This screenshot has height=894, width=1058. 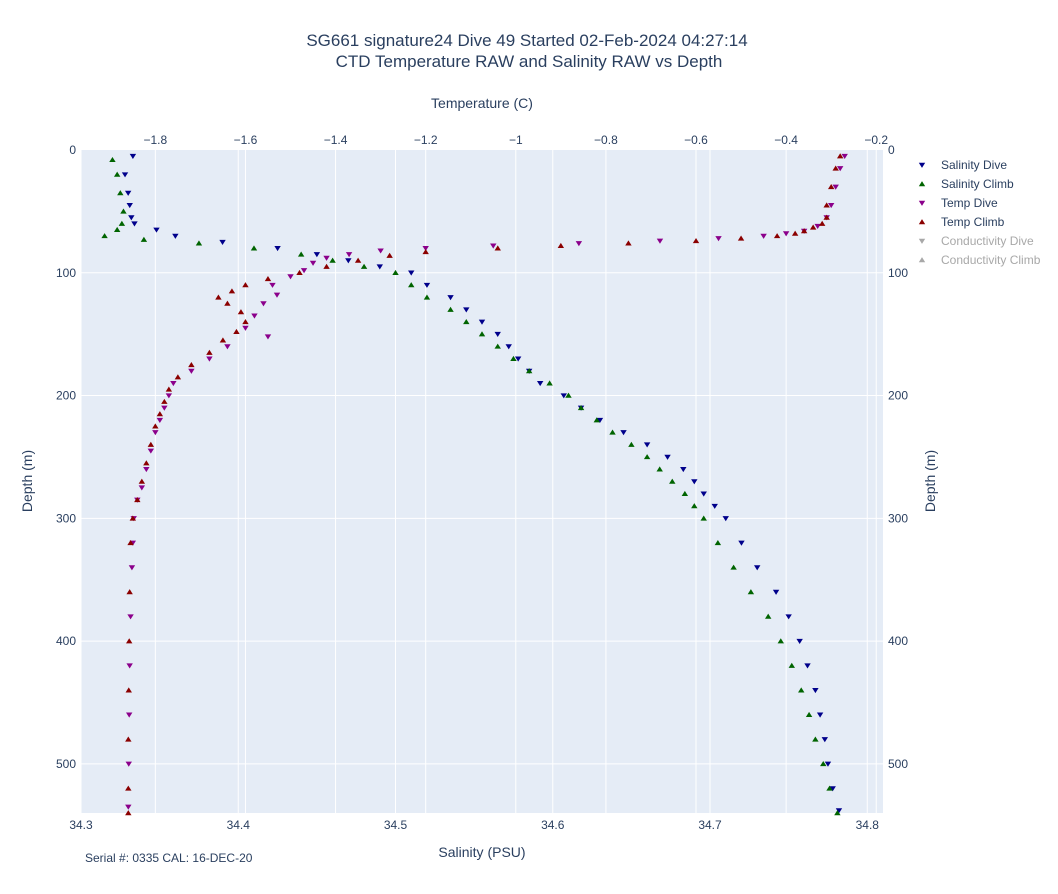 What do you see at coordinates (969, 203) in the screenshot?
I see `legend-label-temp-dive: Temp Dive` at bounding box center [969, 203].